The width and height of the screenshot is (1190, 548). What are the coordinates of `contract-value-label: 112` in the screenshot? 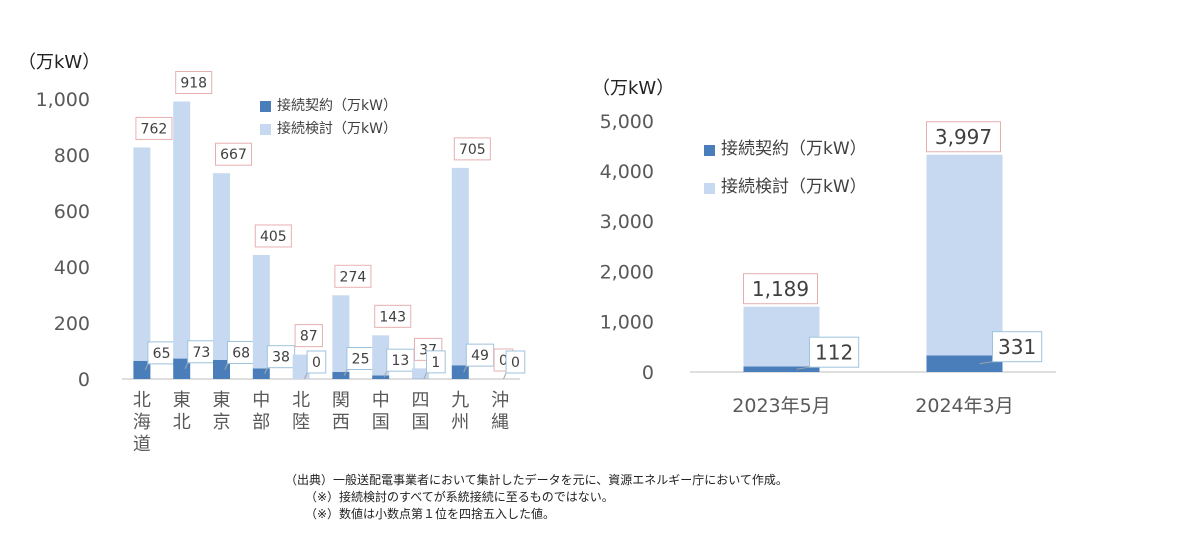 It's located at (834, 352).